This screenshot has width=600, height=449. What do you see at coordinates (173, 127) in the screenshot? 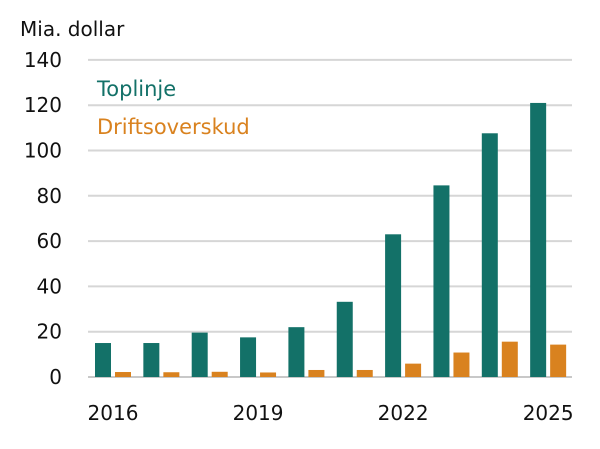
I see `legend-driftsoverskud: Driftsoverskud` at bounding box center [173, 127].